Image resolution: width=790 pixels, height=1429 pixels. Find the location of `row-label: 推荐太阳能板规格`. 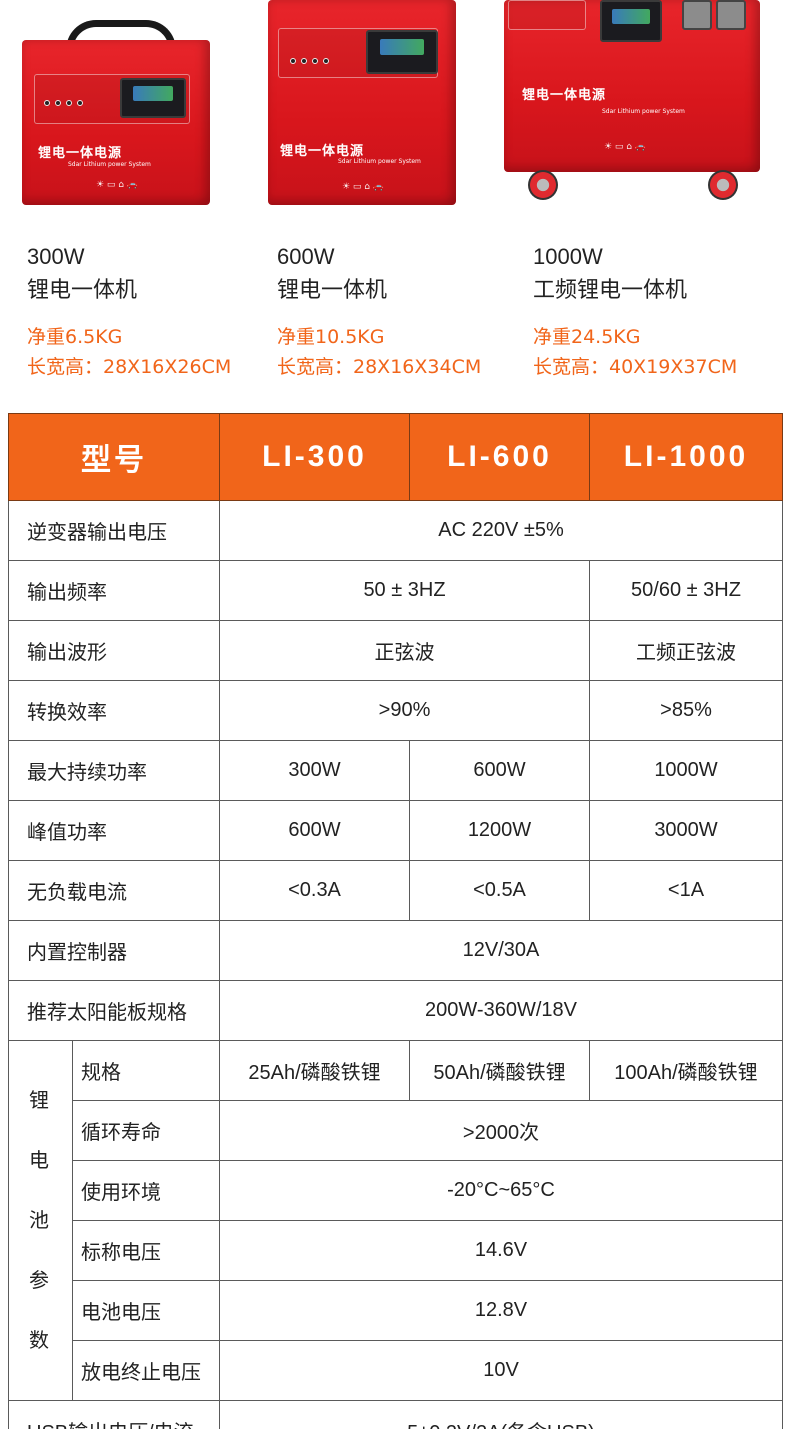

row-label: 推荐太阳能板规格 is located at coordinates (114, 1010).